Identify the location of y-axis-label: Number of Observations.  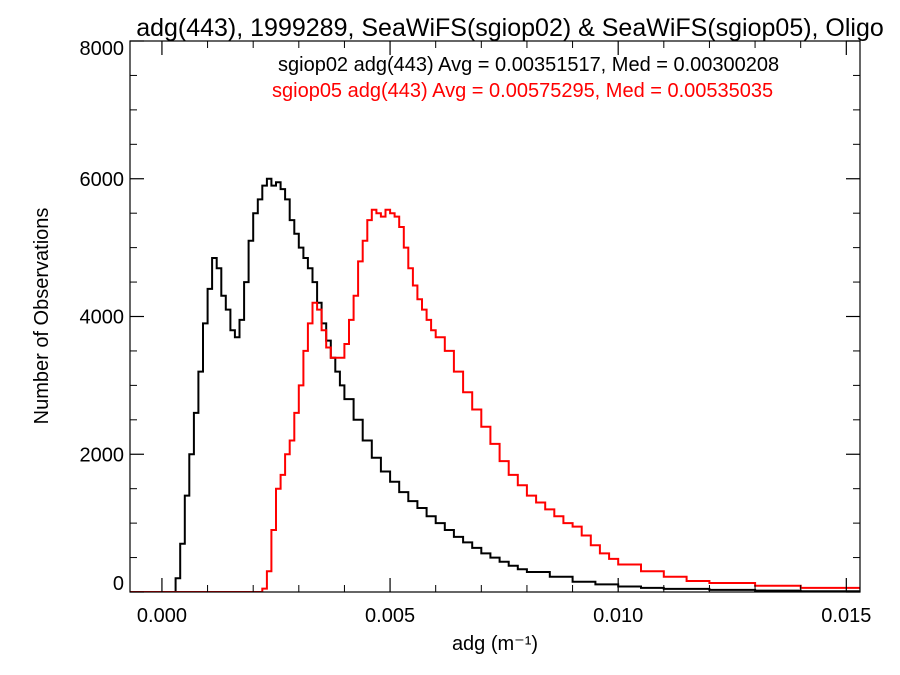
(42, 316).